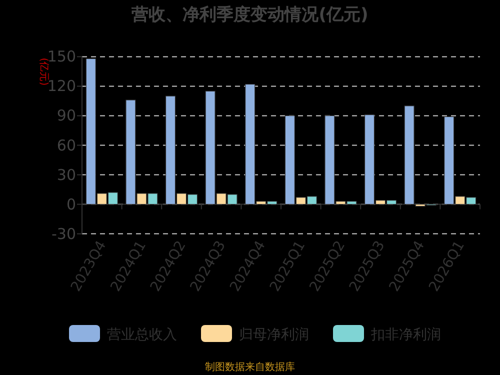 This screenshot has width=500, height=375. I want to click on y-tick-label: 150, so click(61, 57).